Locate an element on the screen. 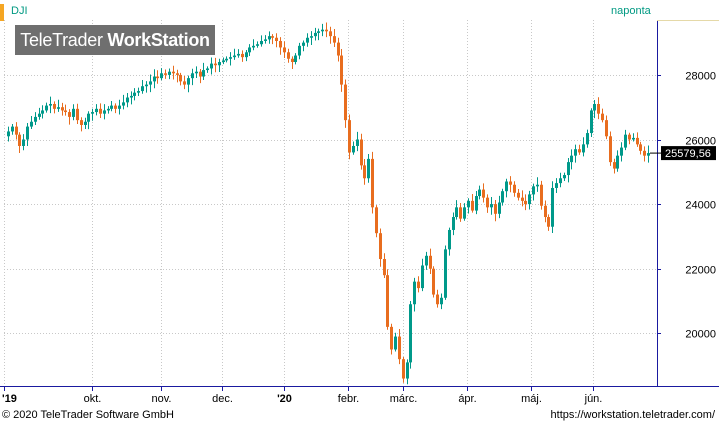  chart-symbol: DJI is located at coordinates (19, 11).